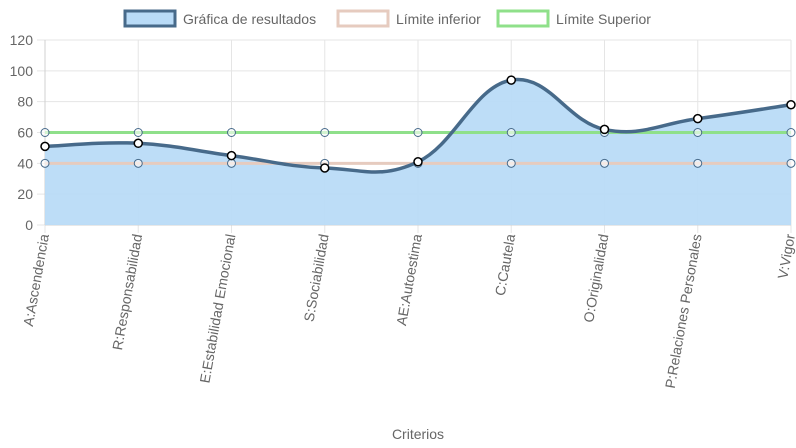  Describe the element at coordinates (683, 311) in the screenshot. I see `x-tick-label: P:Relaciones Personales` at that location.